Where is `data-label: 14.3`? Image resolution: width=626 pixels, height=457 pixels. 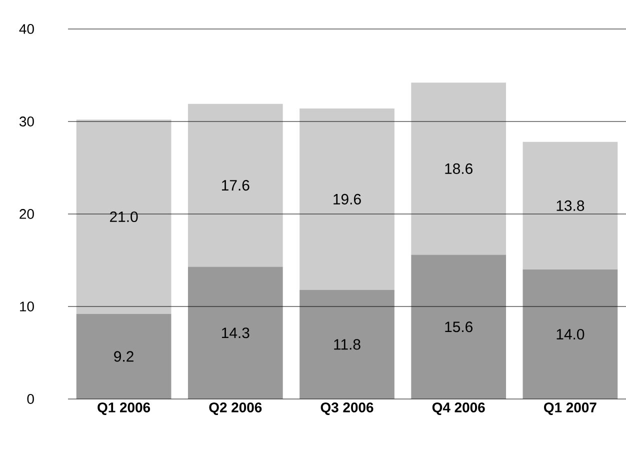 data-label: 14.3 is located at coordinates (236, 333).